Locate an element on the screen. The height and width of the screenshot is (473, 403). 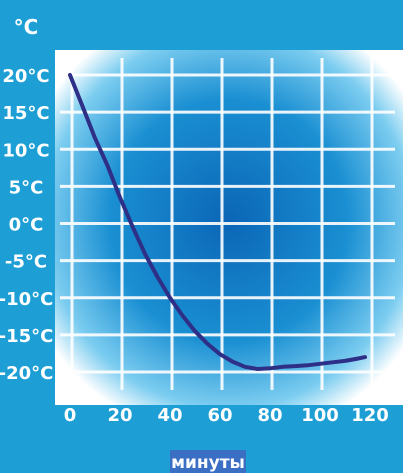
x-axis-title: минуты is located at coordinates (208, 463).